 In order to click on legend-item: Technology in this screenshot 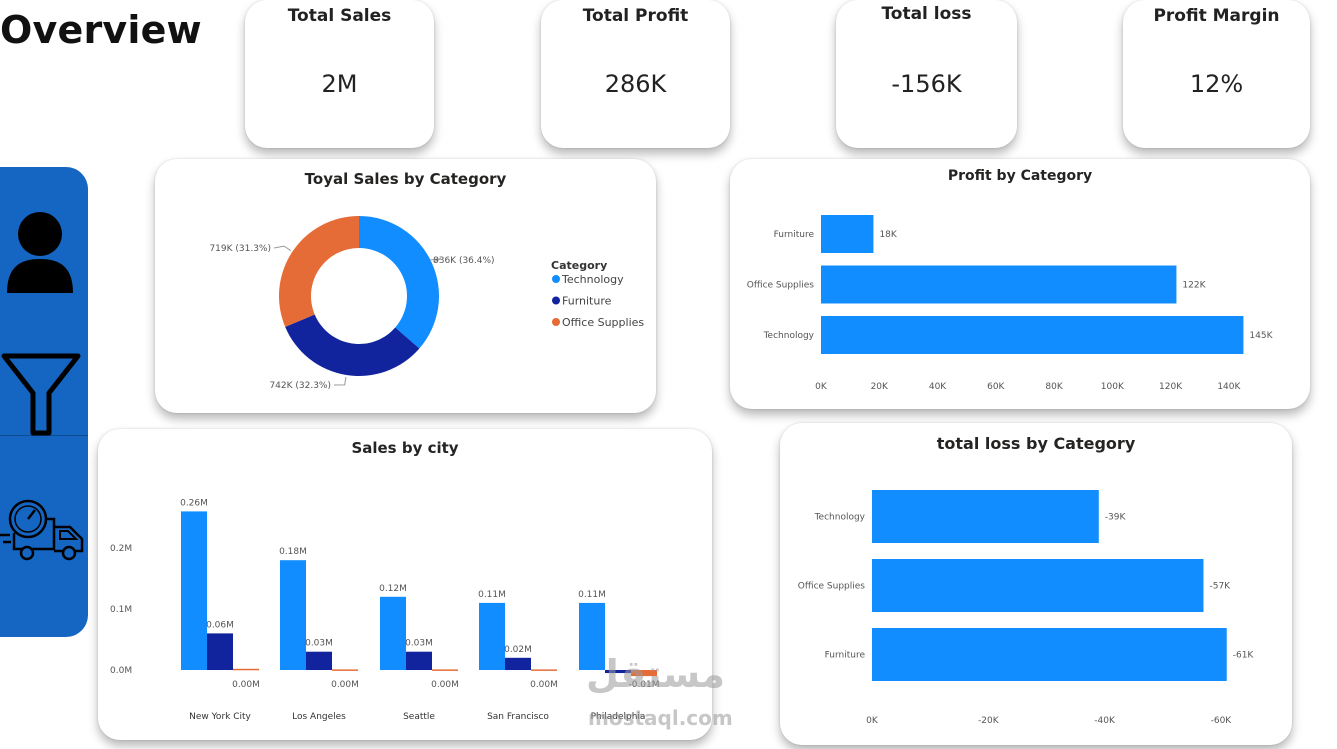, I will do `click(592, 279)`.